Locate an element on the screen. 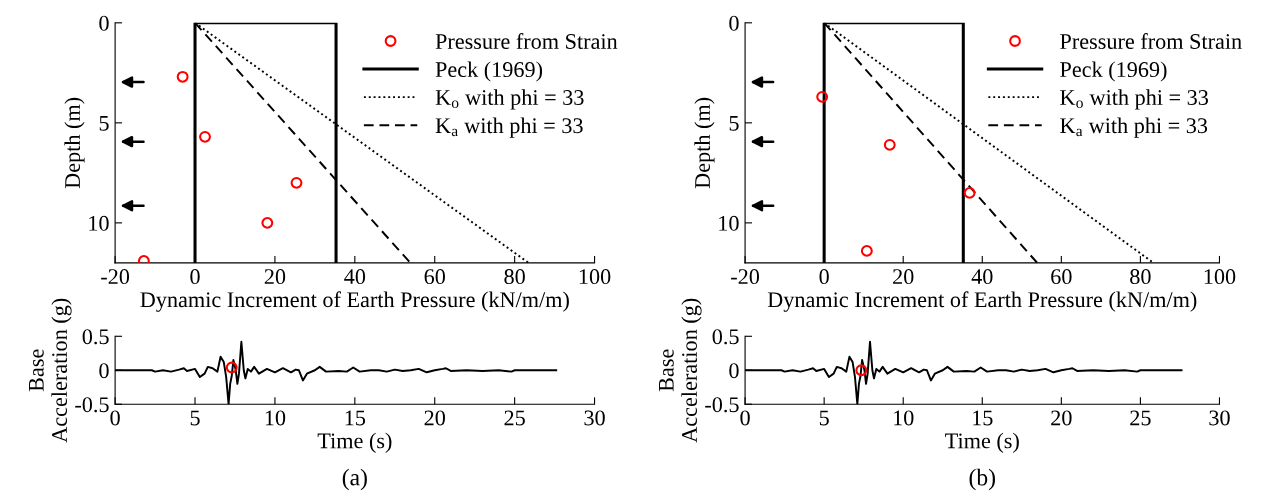 This screenshot has width=1265, height=496. text: (a) is located at coordinates (354, 479).